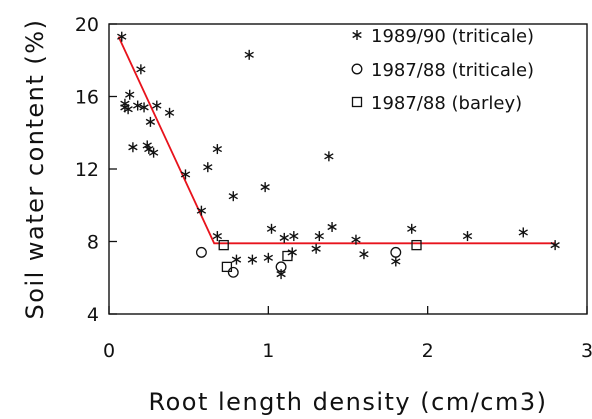 The image size is (592, 419). What do you see at coordinates (586, 351) in the screenshot?
I see `x-tick-label: 3` at bounding box center [586, 351].